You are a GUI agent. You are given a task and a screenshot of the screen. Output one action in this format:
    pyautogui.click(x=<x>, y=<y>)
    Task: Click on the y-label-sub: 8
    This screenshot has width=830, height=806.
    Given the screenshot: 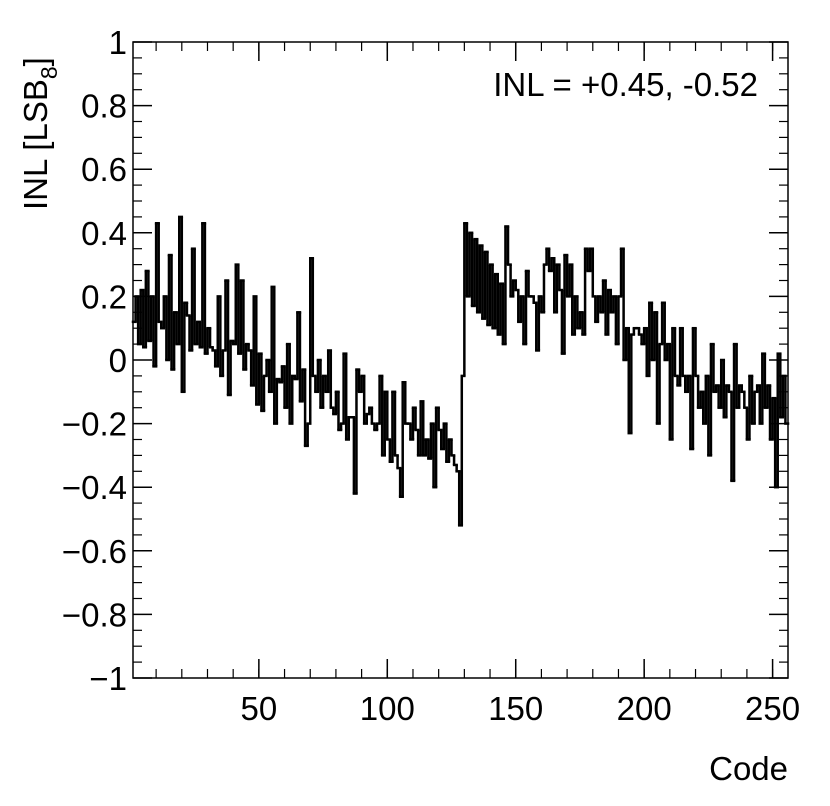 What is the action you would take?
    pyautogui.click(x=49, y=72)
    